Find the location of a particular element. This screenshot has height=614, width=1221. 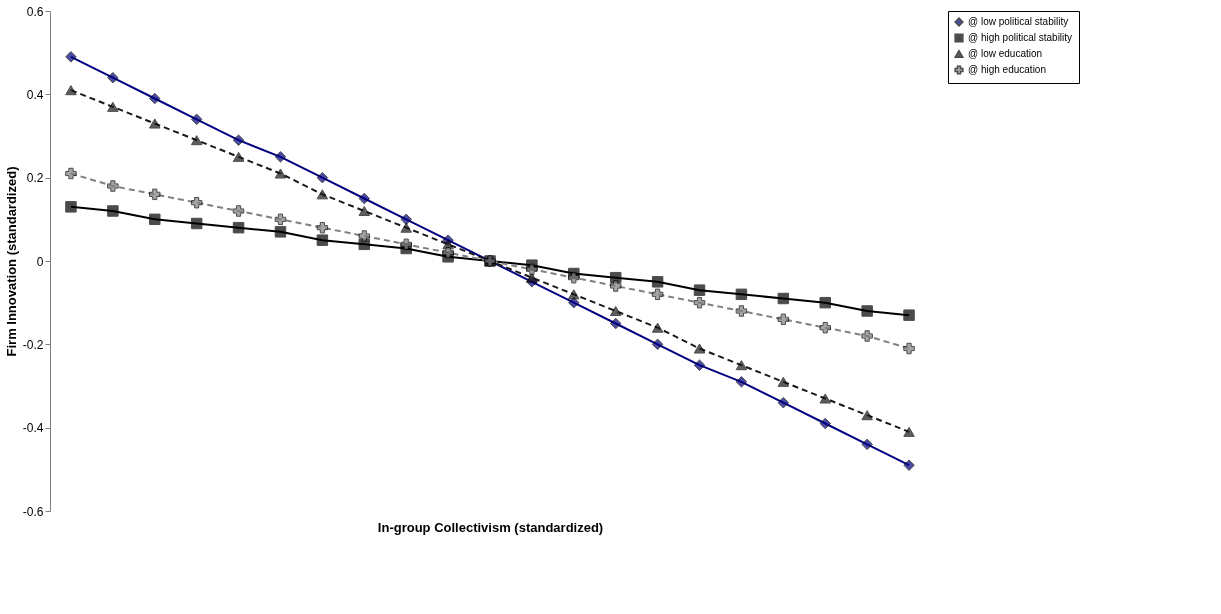

legend-label: @ high education is located at coordinates (1007, 69).